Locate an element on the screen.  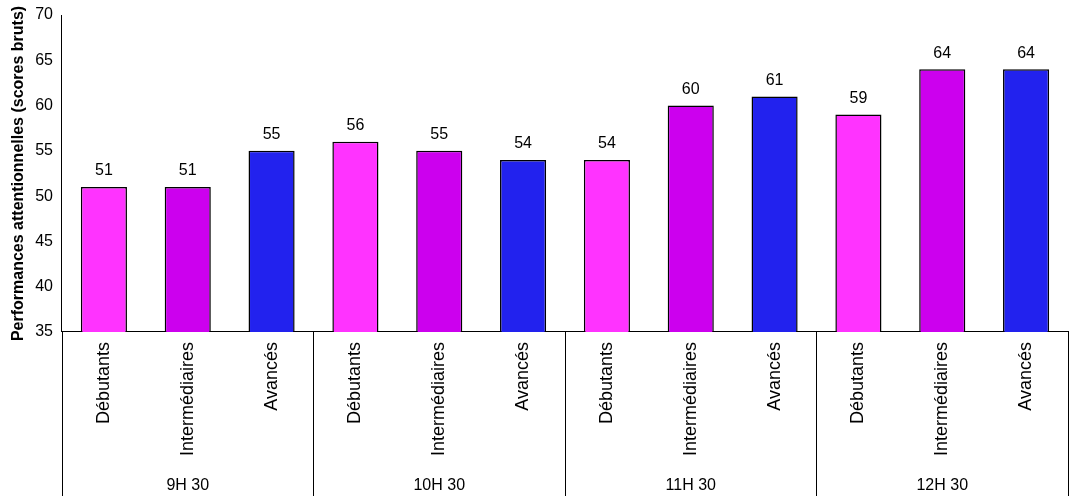
text: 12H 30 is located at coordinates (942, 485).